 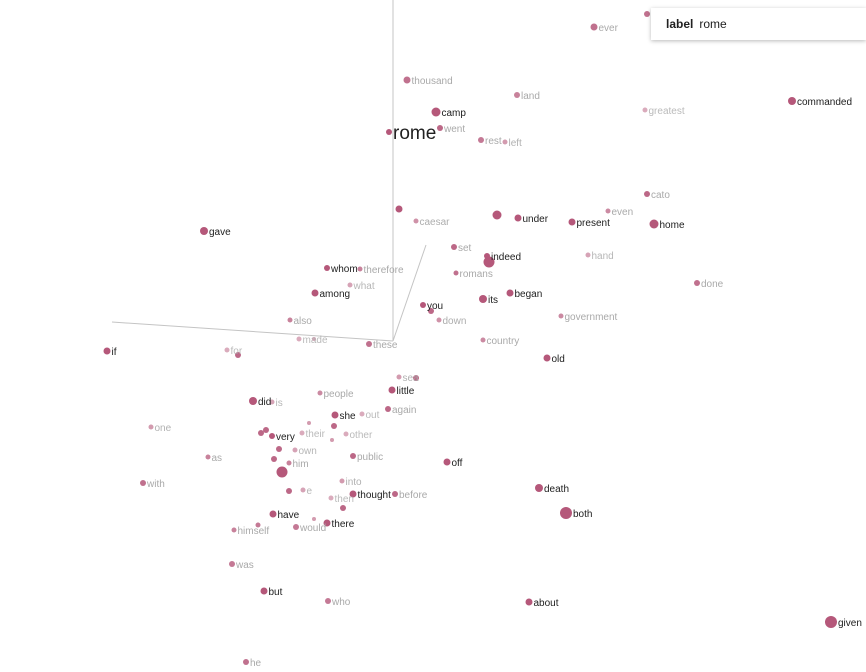 What do you see at coordinates (667, 111) in the screenshot?
I see `word-label: greatest` at bounding box center [667, 111].